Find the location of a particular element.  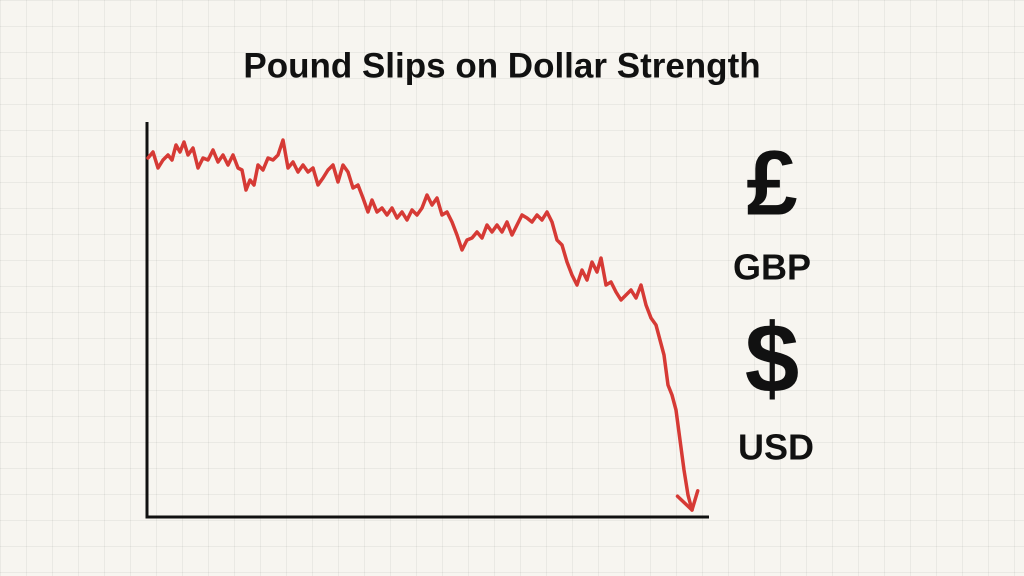

currency-label: USD is located at coordinates (776, 447).